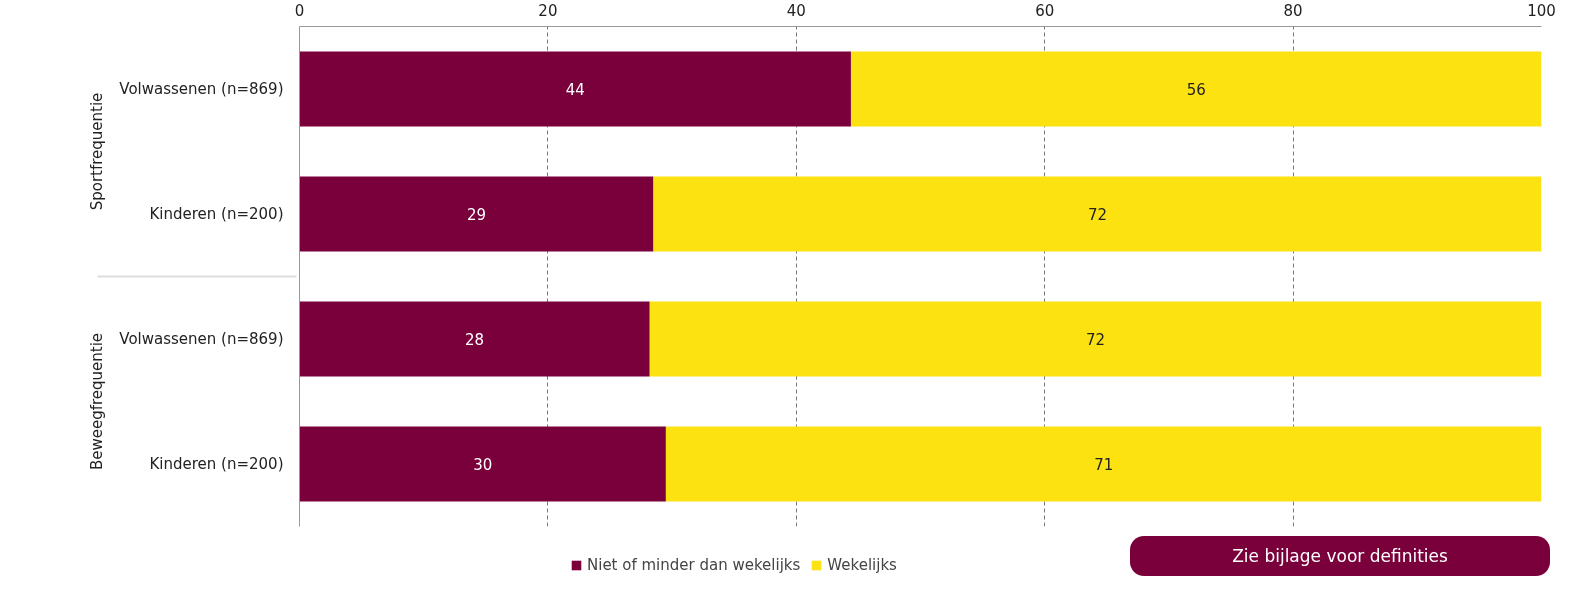  I want to click on x-tick-label: 60, so click(1045, 10).